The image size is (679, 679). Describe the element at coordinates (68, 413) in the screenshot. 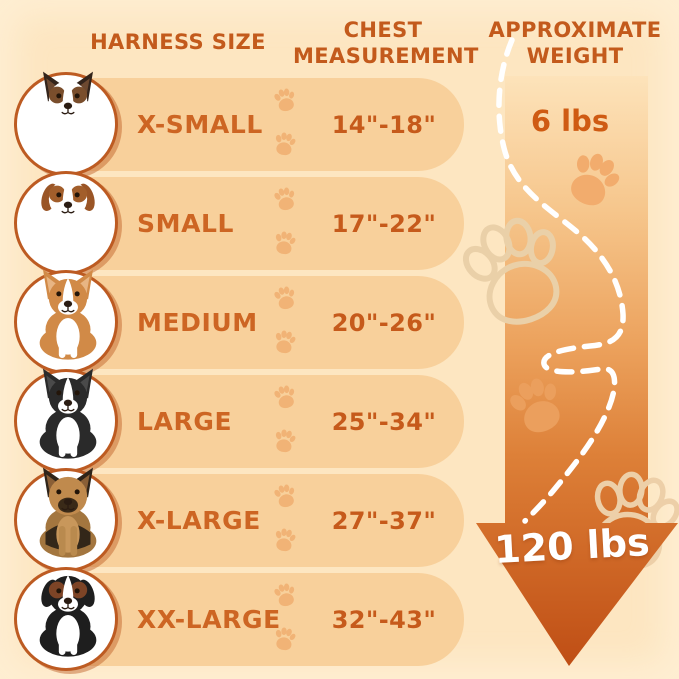

I see `border-collie-dog-icon` at that location.